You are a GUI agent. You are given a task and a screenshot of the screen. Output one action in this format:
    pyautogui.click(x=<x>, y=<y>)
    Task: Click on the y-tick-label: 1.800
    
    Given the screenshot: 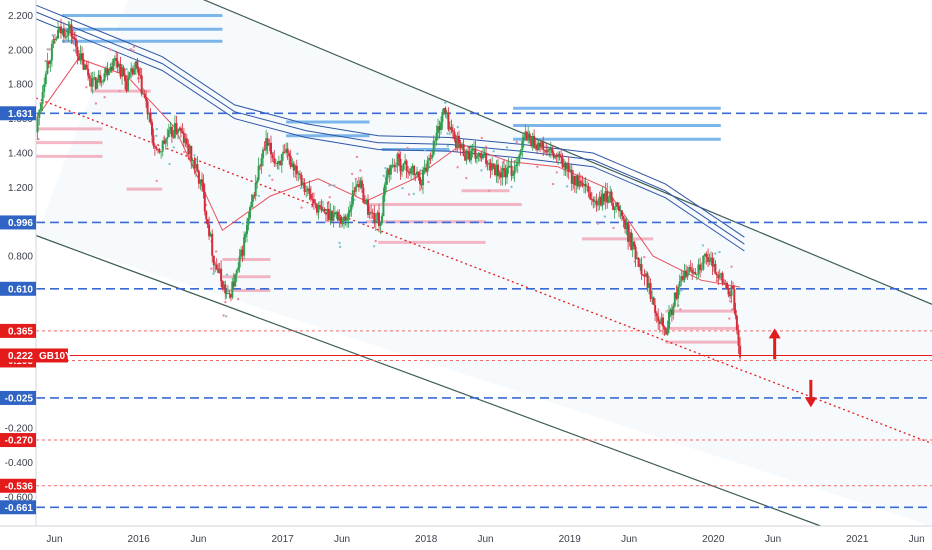 What is the action you would take?
    pyautogui.click(x=20, y=85)
    